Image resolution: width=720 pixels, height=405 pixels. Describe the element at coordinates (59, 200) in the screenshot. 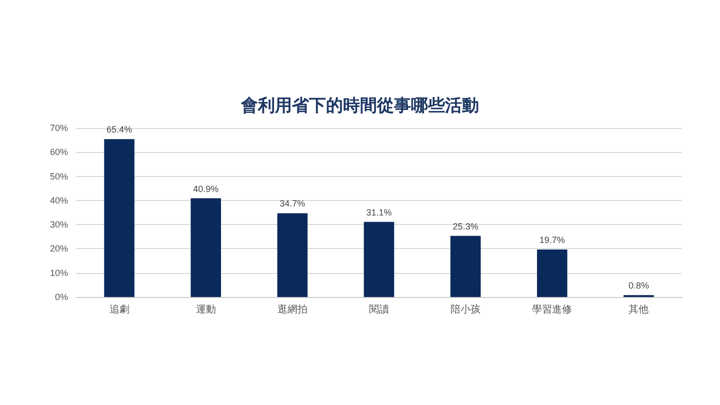

I see `y-tick-label: 40%` at that location.